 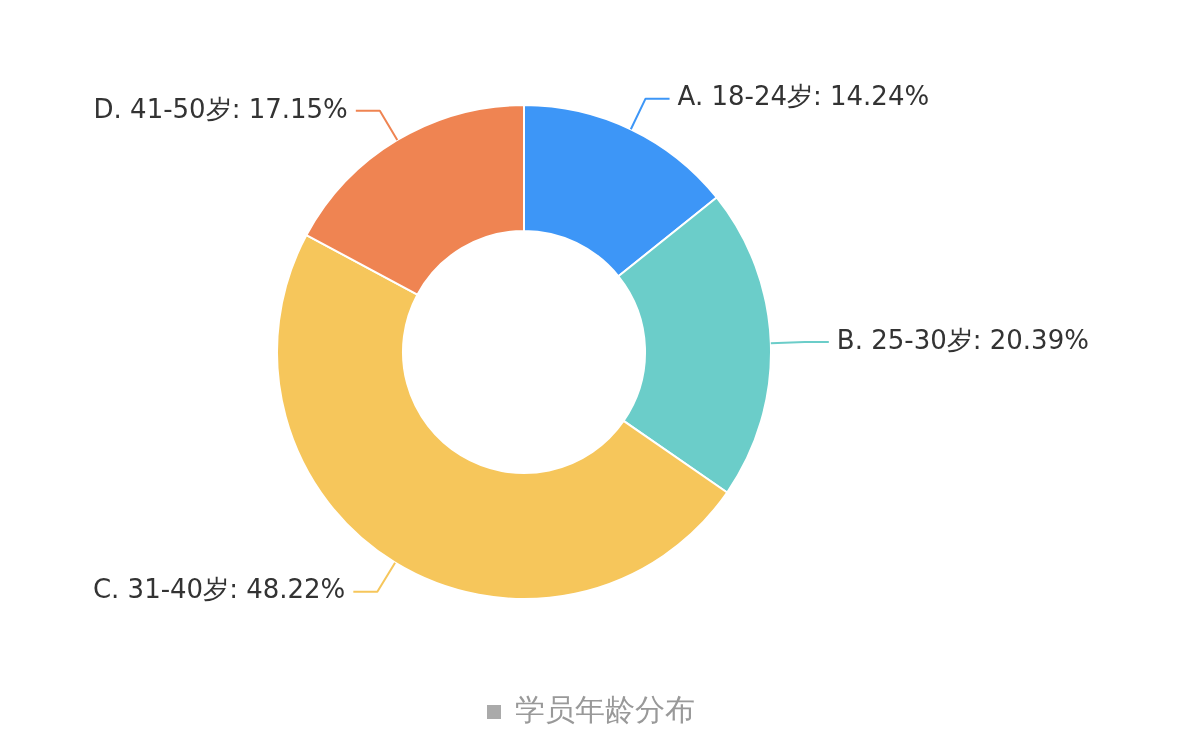 I want to click on text: 学员年龄分布, so click(x=604, y=709).